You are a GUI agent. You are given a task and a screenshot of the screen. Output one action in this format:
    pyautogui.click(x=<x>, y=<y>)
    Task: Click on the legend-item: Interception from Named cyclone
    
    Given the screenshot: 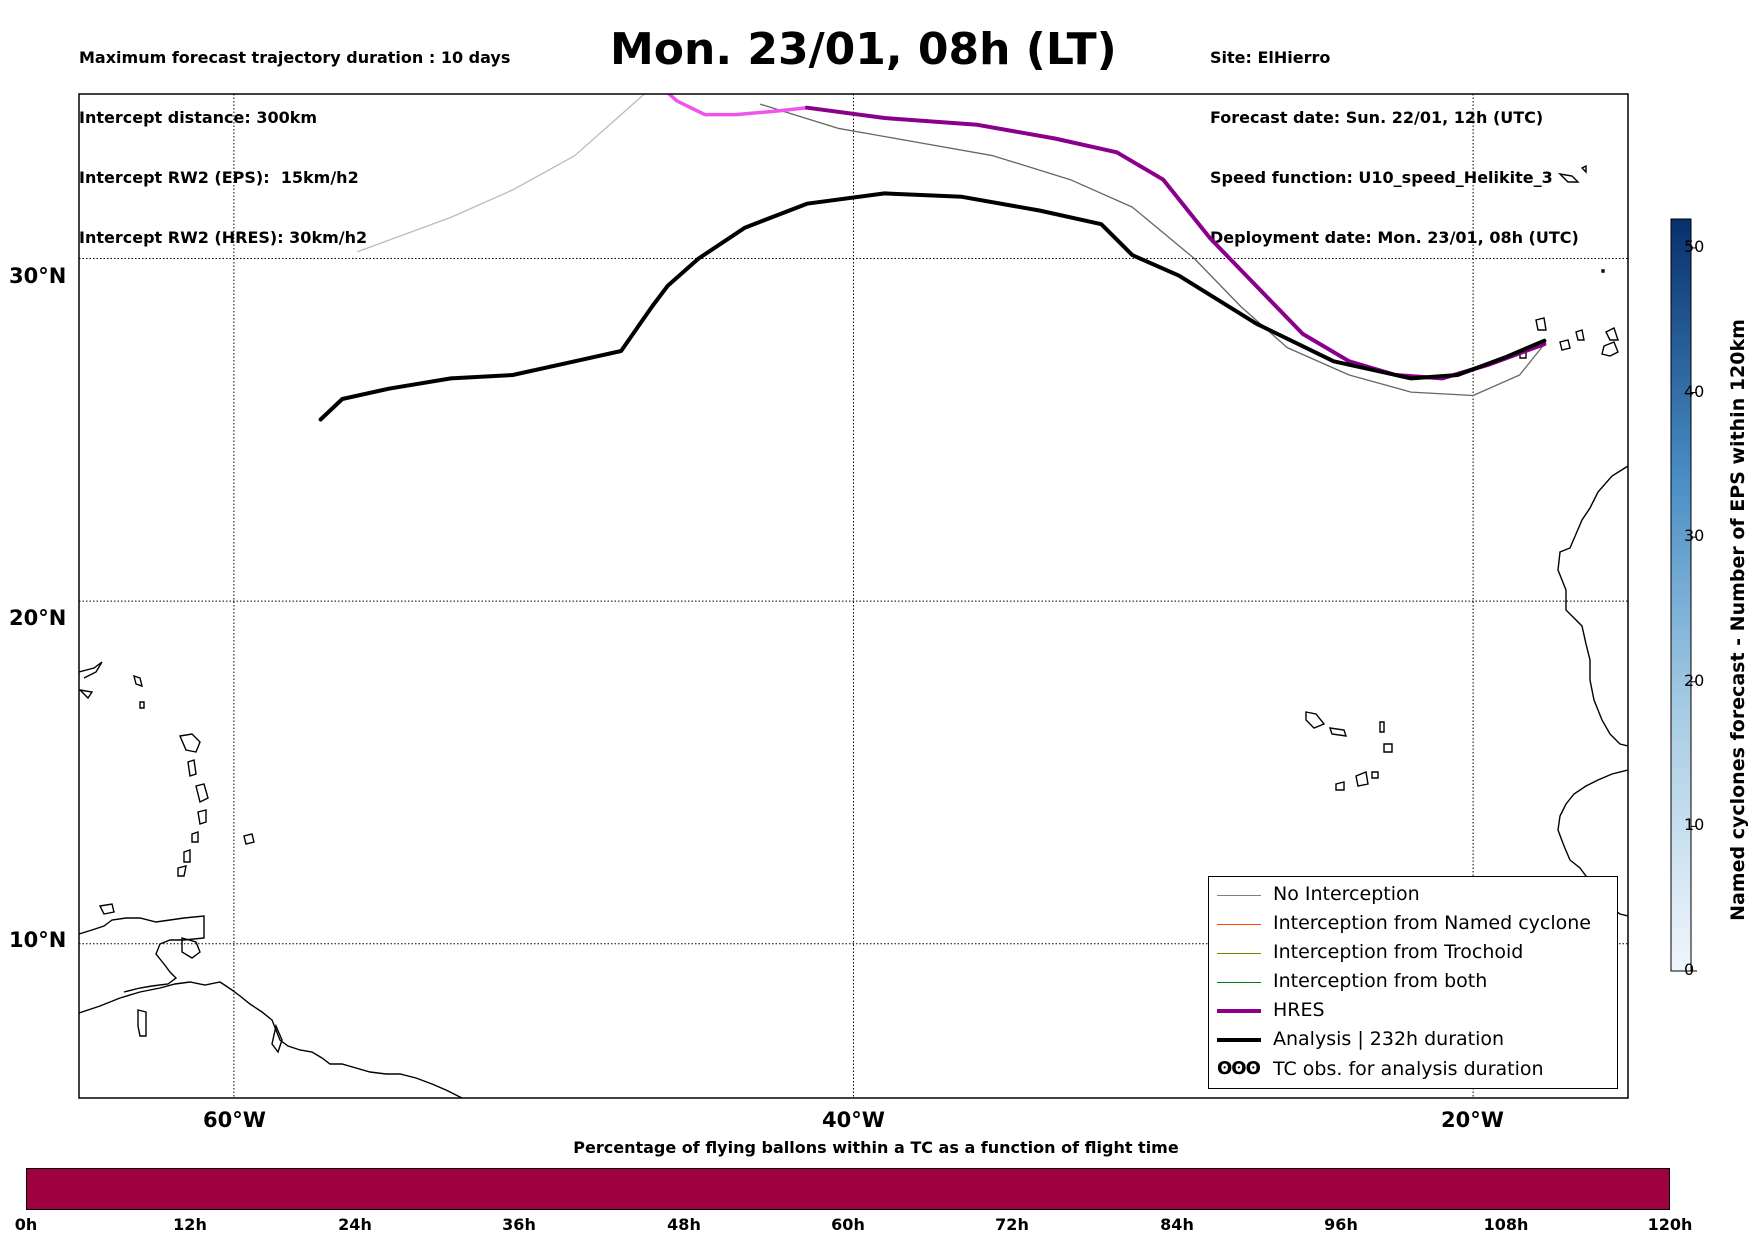 What is the action you would take?
    pyautogui.click(x=1413, y=925)
    